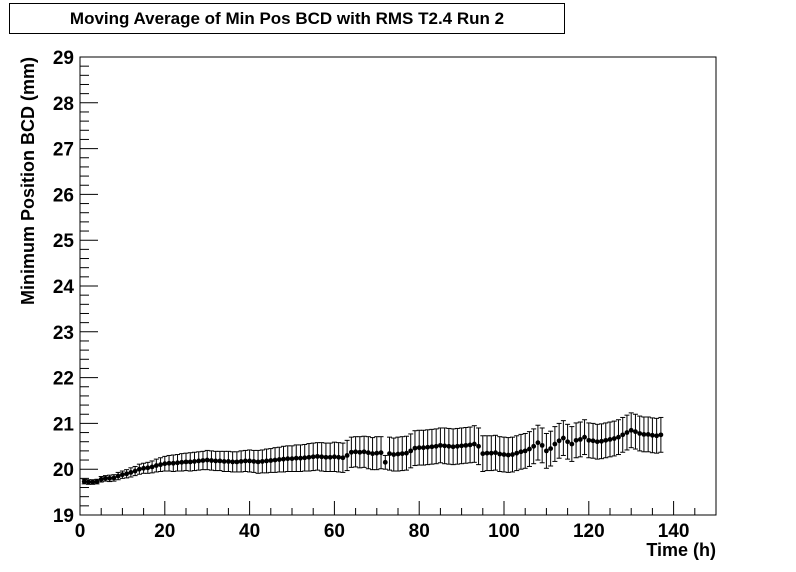 Image resolution: width=796 pixels, height=572 pixels. I want to click on x-tick-label: 20, so click(164, 531).